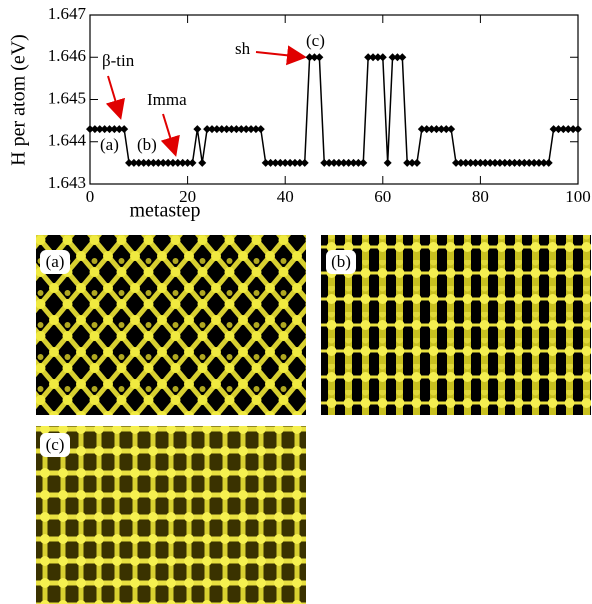 This screenshot has height=604, width=592. Describe the element at coordinates (167, 99) in the screenshot. I see `annotation: Imma` at that location.